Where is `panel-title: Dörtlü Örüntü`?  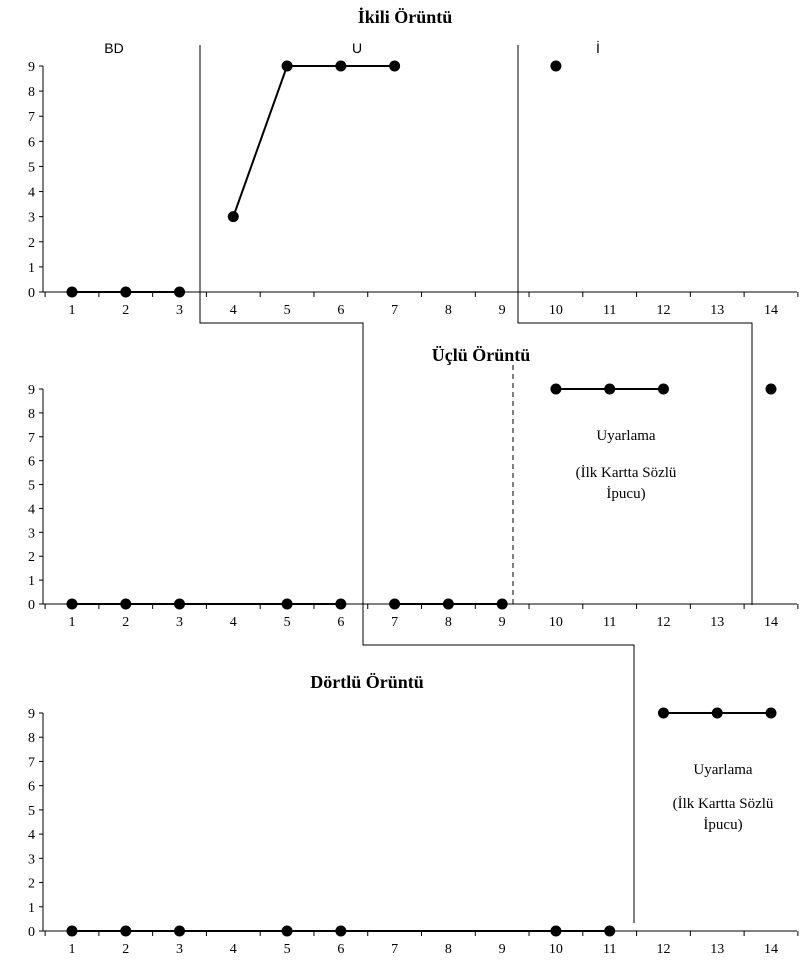
panel-title: Dörtlü Örüntü is located at coordinates (367, 682).